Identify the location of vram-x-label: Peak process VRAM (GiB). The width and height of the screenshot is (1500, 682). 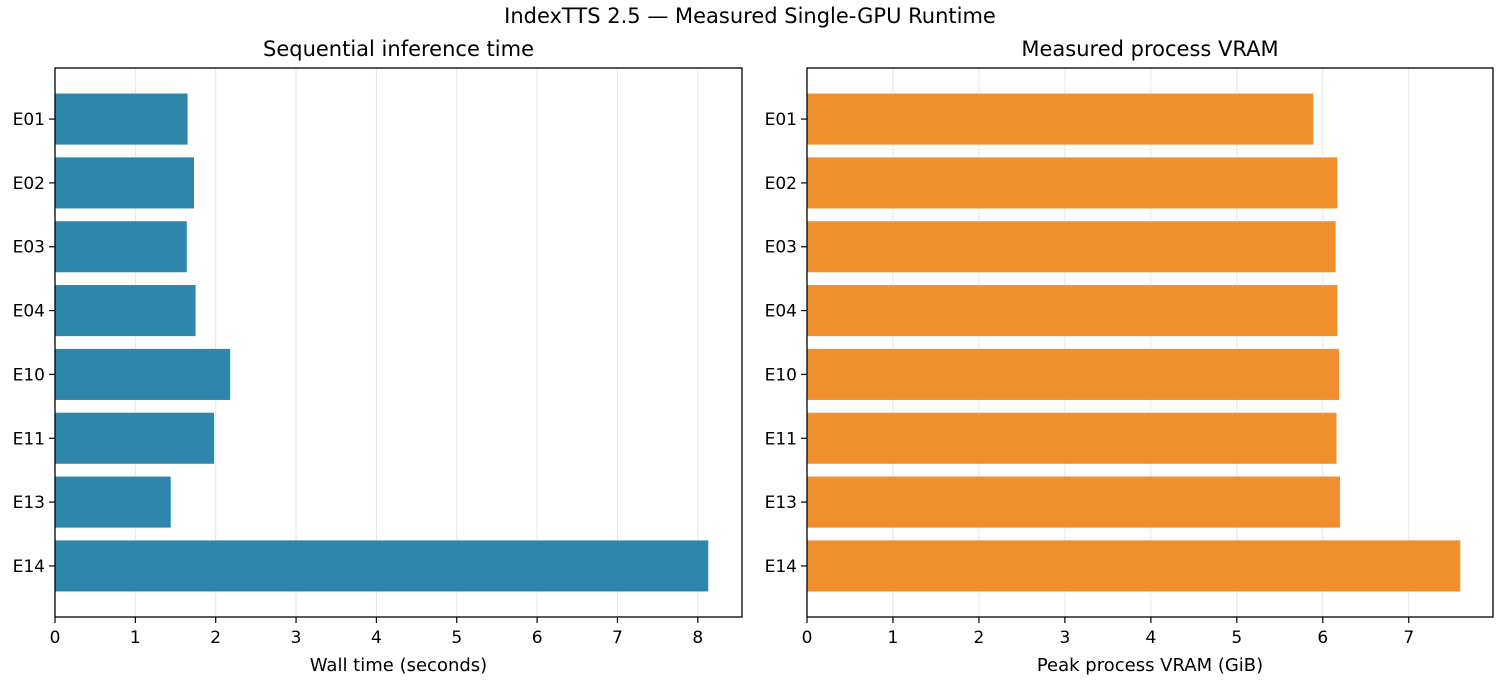
(1150, 665).